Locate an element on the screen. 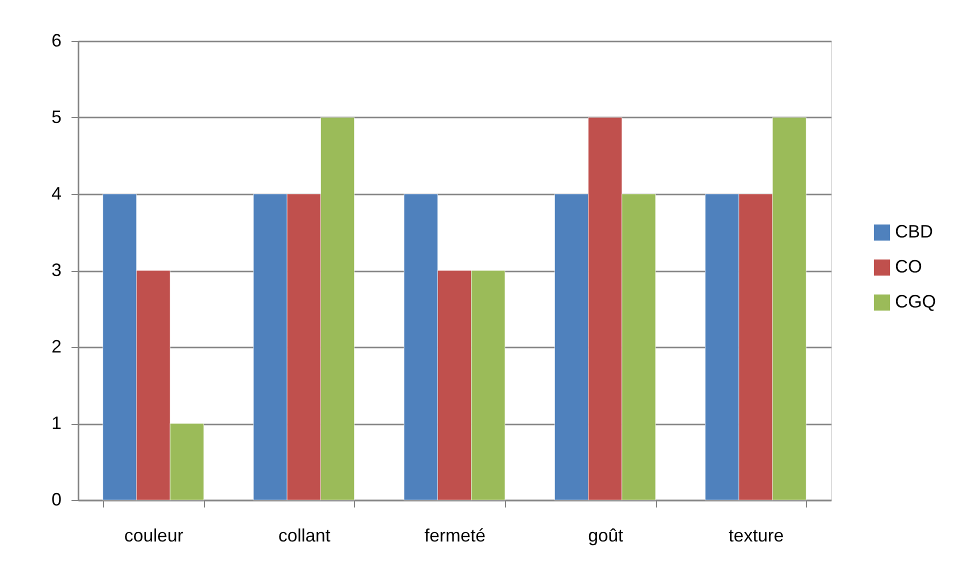 This screenshot has height=580, width=956. y-tick-label: 0 is located at coordinates (56, 500).